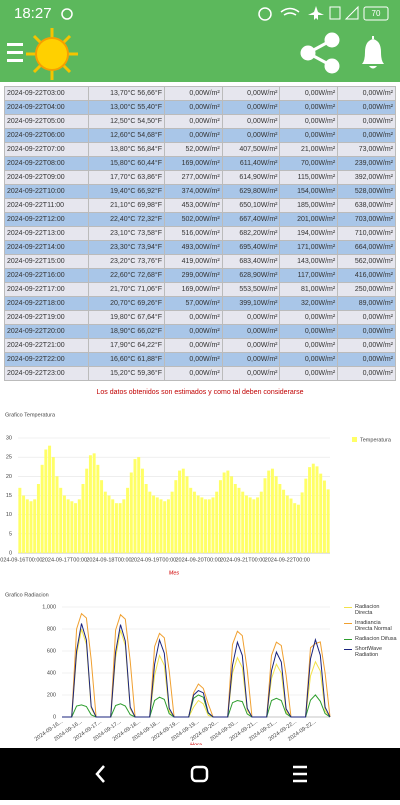  I want to click on home-button, so click(199, 774).